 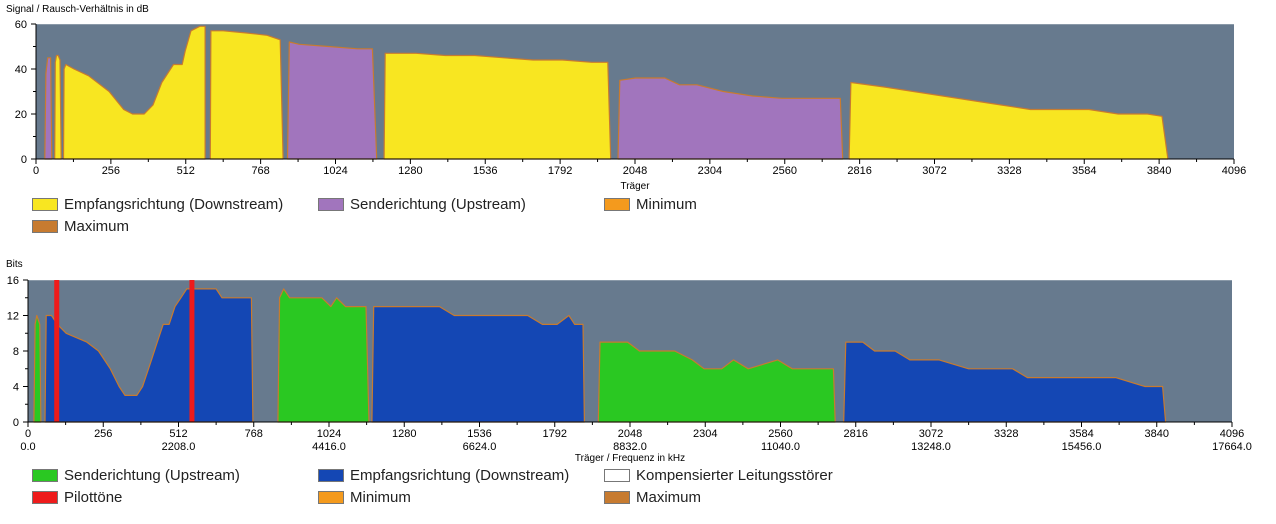 I want to click on bits-legend-item-2: Empfangsrichtung (Downstream), so click(x=443, y=475).